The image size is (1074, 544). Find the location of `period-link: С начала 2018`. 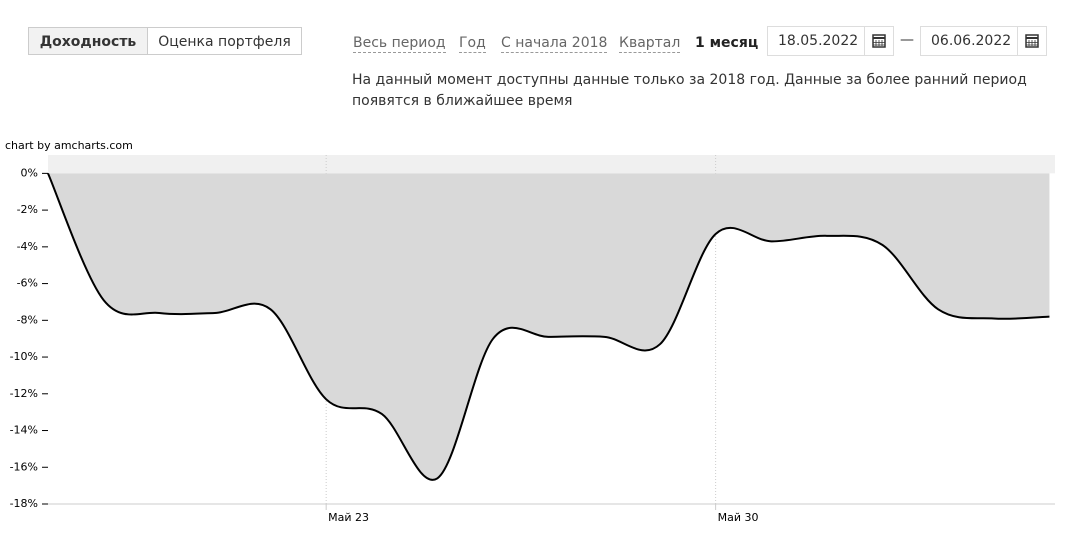

period-link: С начала 2018 is located at coordinates (554, 44).